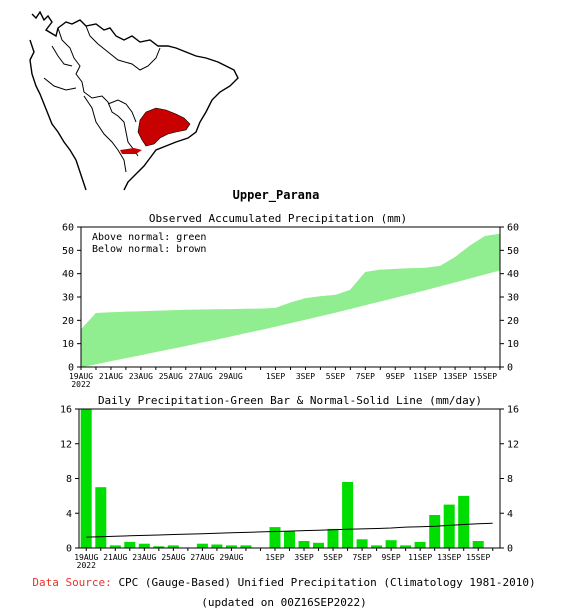  What do you see at coordinates (69, 514) in the screenshot?
I see `daily-ytick-label-left: 4` at bounding box center [69, 514].